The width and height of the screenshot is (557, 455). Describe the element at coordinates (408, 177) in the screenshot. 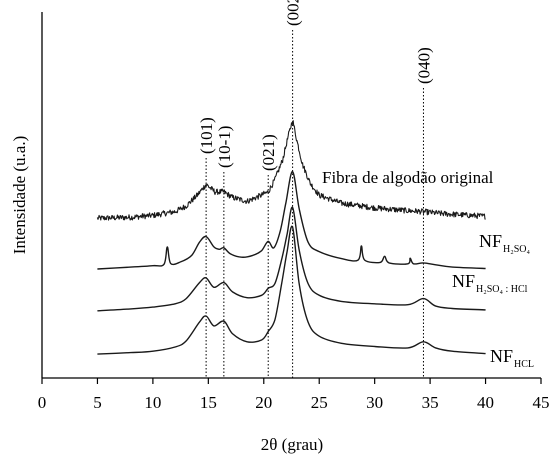

I see `series-label-0: Fibra de algodão original` at that location.